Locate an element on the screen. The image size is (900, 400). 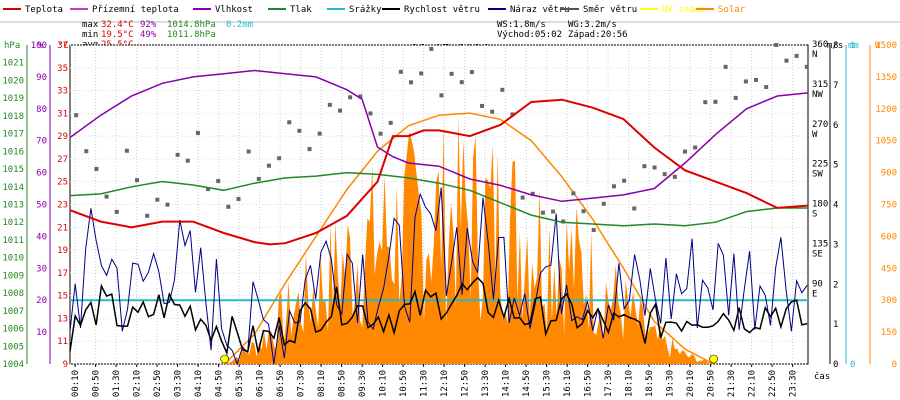
x-tick-label-23: 15:30 is located at coordinates (548, 383).